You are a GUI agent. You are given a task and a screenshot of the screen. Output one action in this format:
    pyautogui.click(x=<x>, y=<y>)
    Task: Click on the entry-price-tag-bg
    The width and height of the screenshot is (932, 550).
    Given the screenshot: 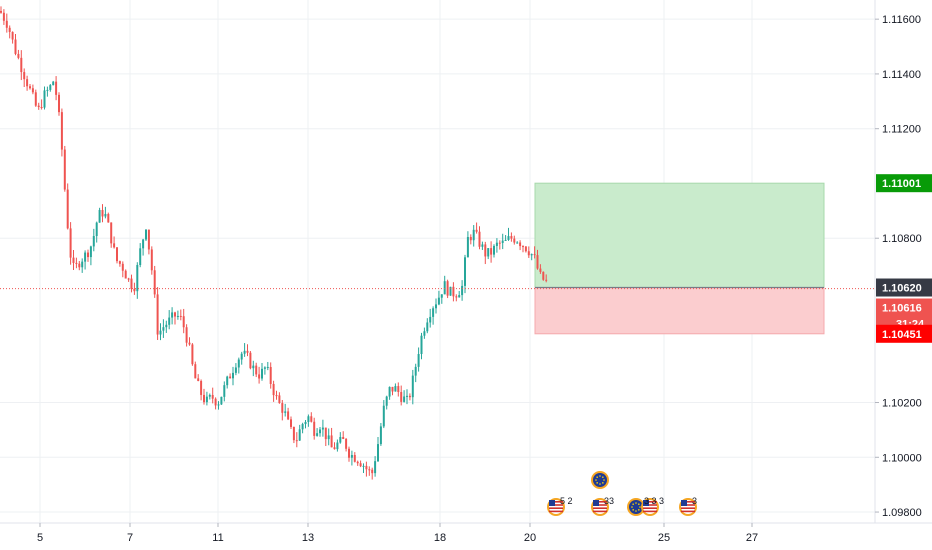 What is the action you would take?
    pyautogui.click(x=904, y=287)
    